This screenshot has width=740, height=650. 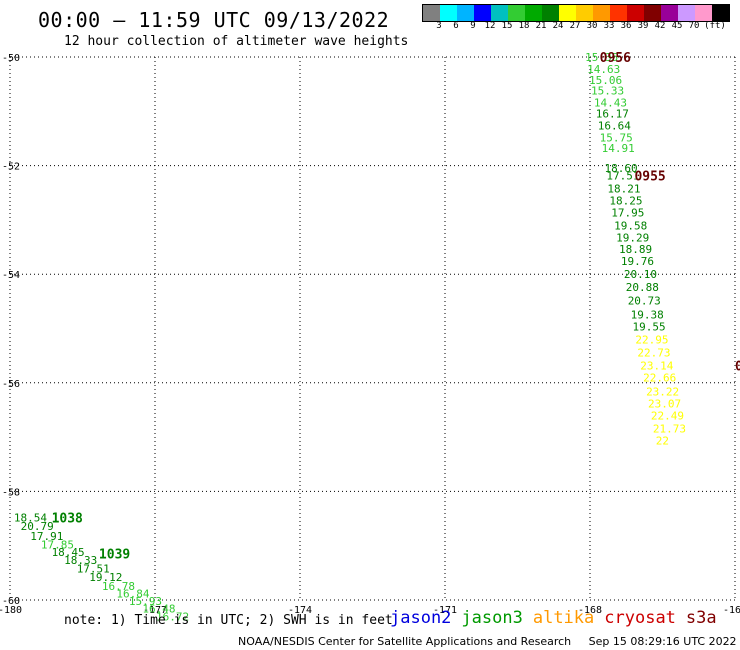 What do you see at coordinates (155, 610) in the screenshot?
I see `x-tick-label: -177` at bounding box center [155, 610].